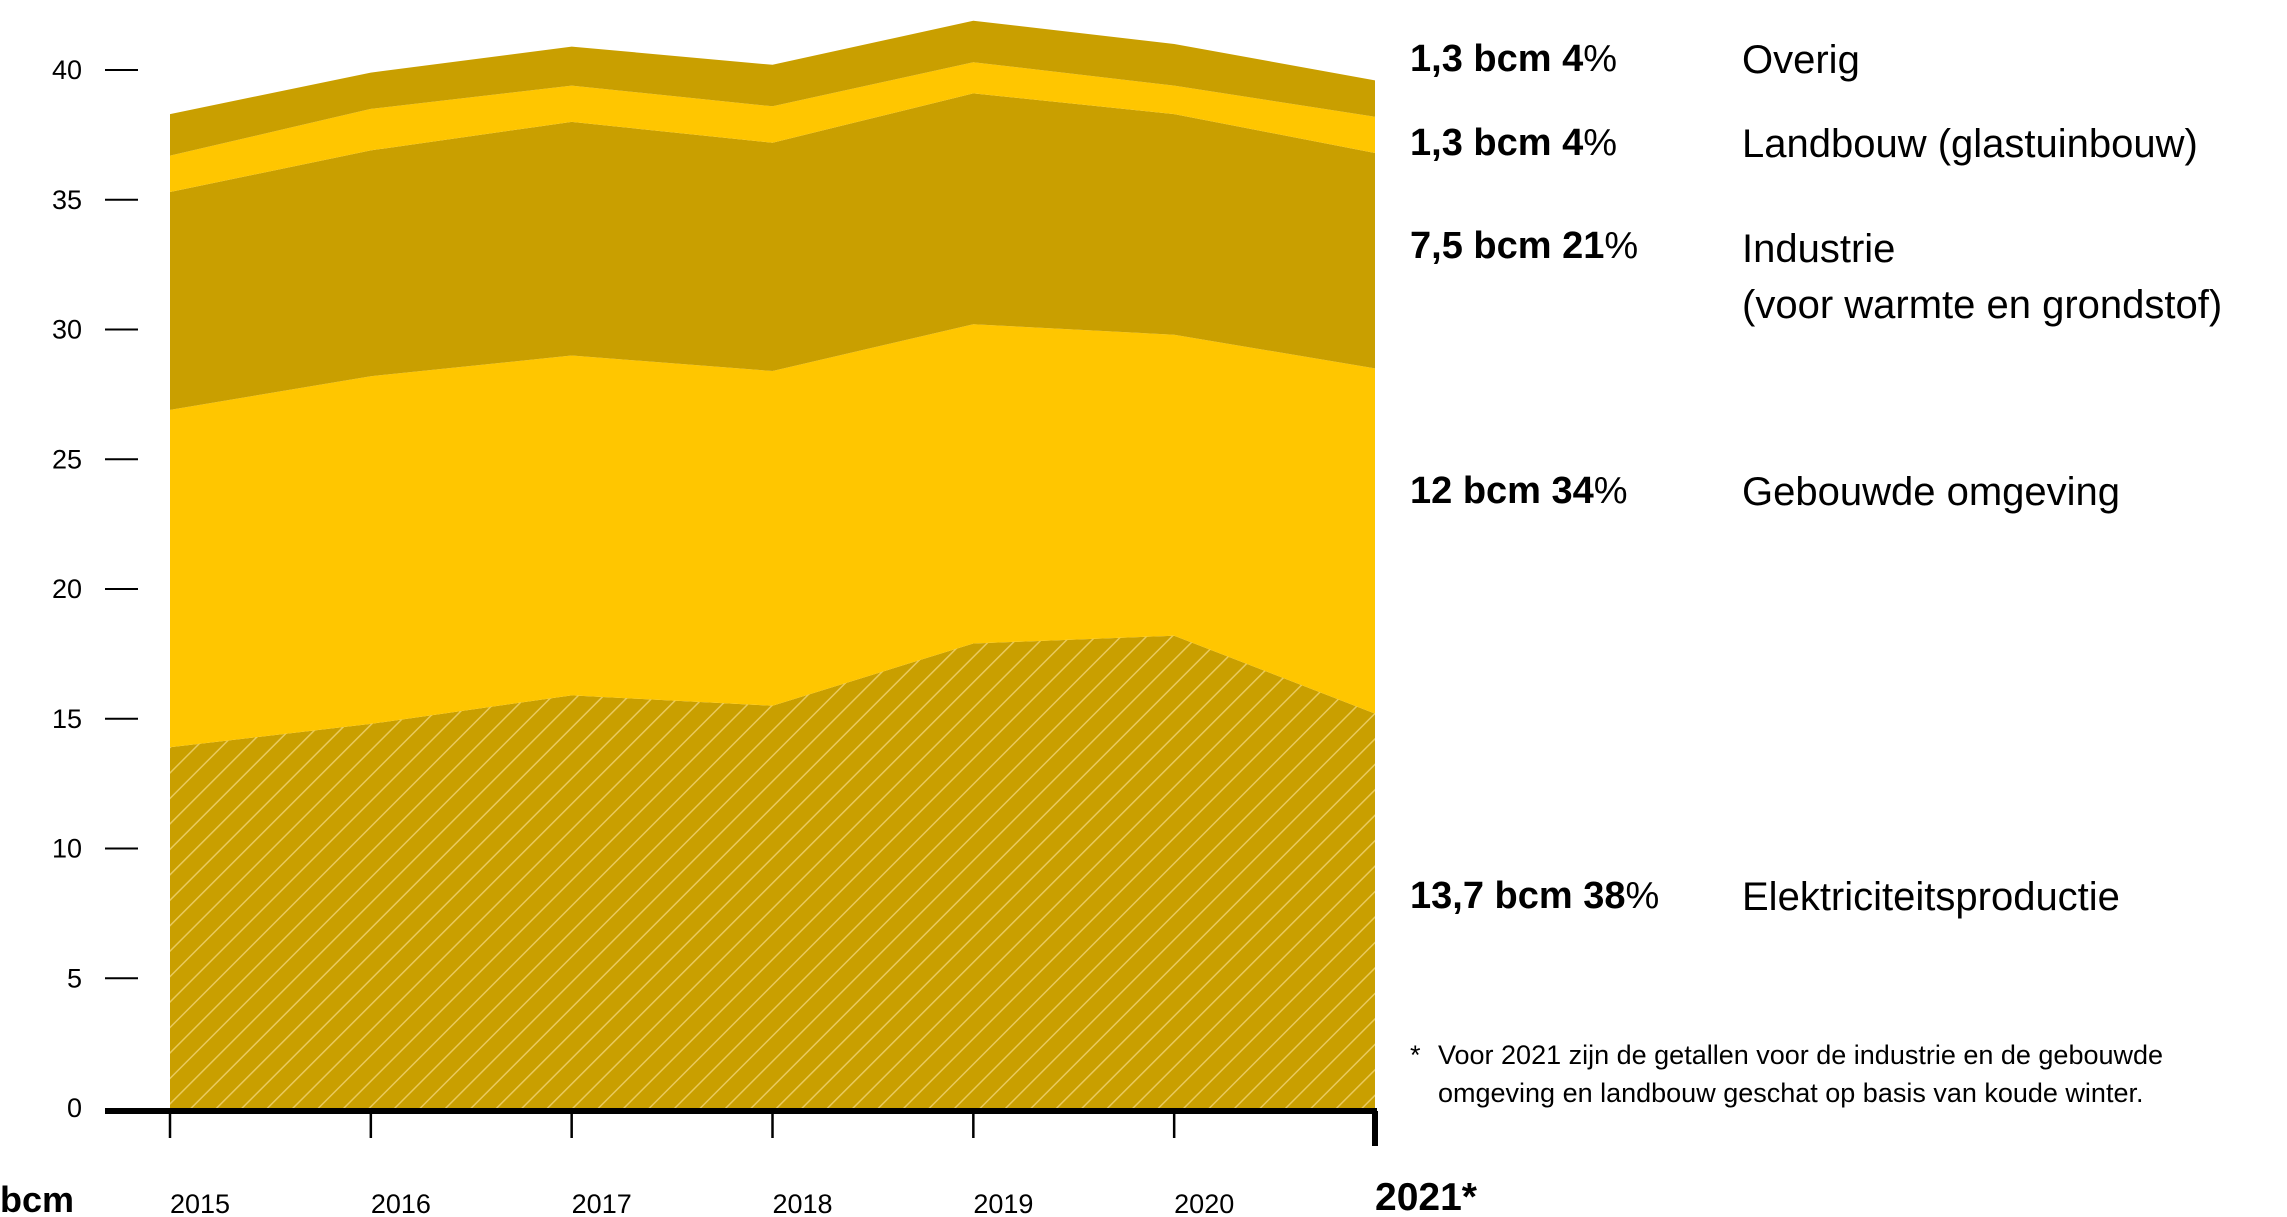 The image size is (2287, 1217). I want to click on y-tick-label: 25, so click(67, 459).